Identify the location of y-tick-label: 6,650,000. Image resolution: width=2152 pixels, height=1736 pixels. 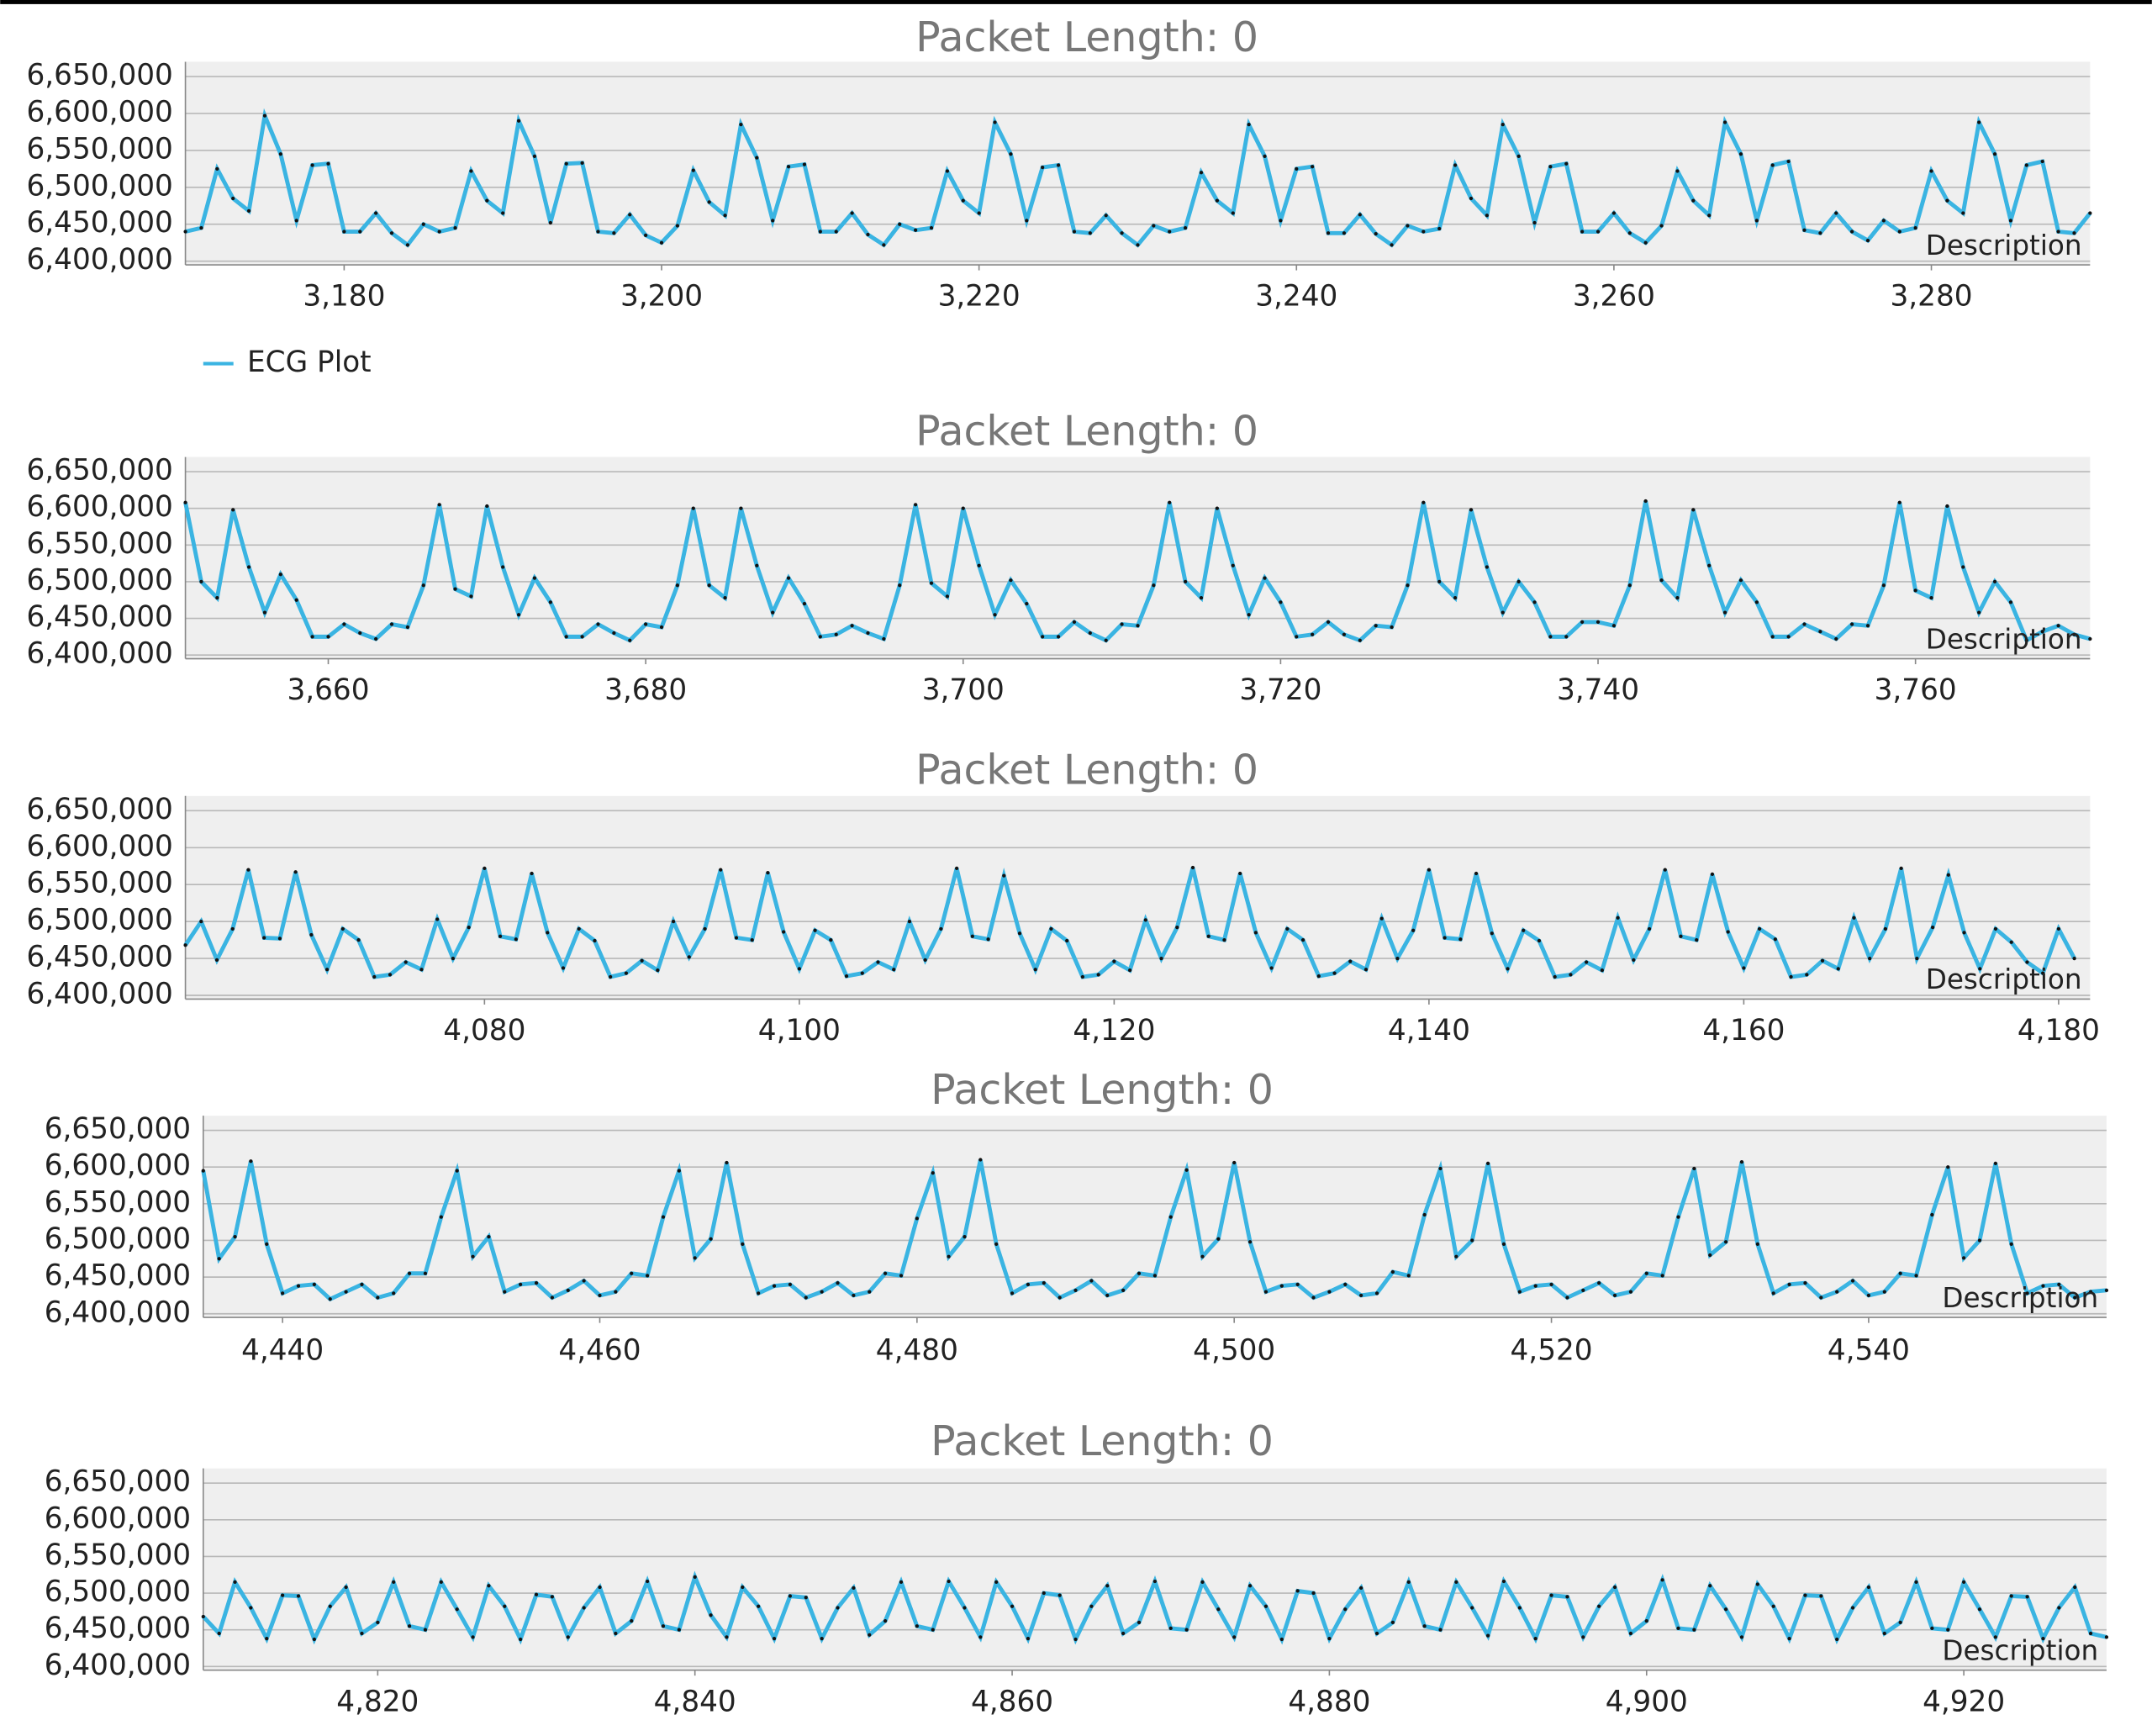
(99, 471).